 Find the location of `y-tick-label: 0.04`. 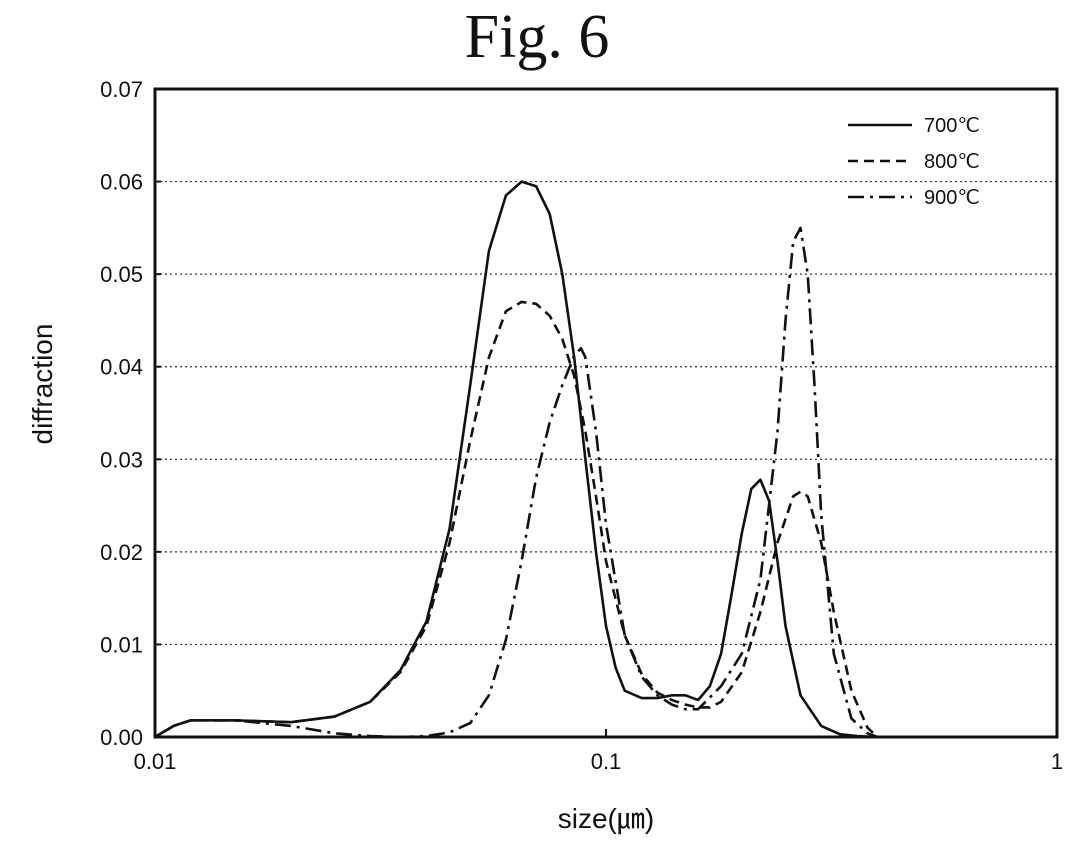

y-tick-label: 0.04 is located at coordinates (121, 367).